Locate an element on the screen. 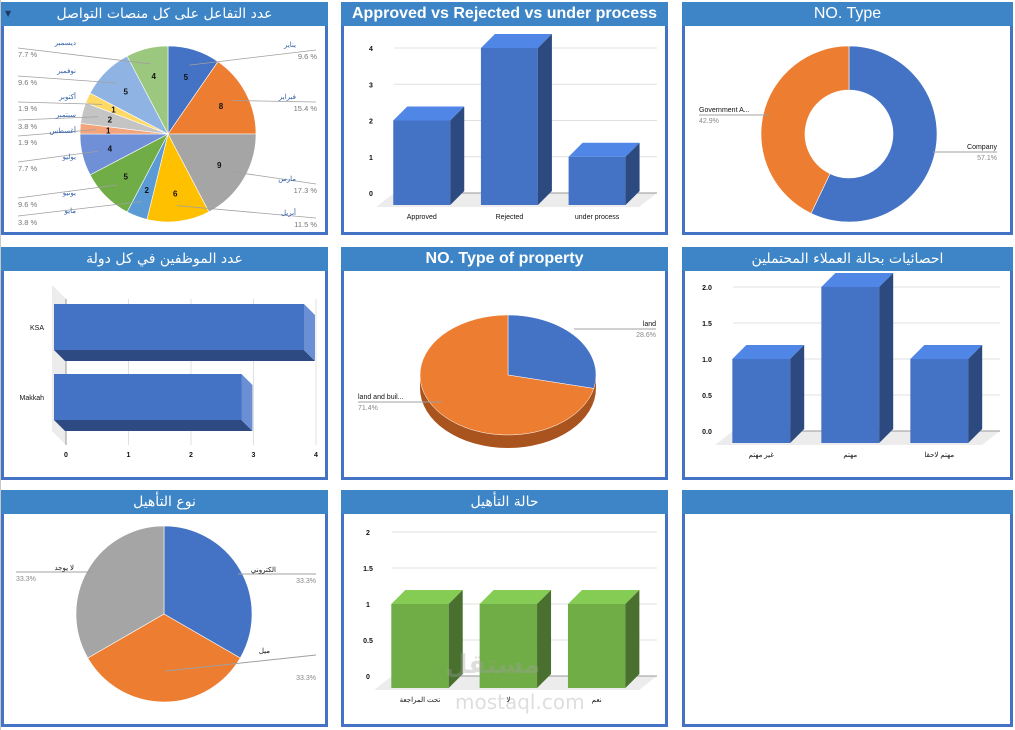 This screenshot has width=1015, height=730. x-tick-label: 1 is located at coordinates (129, 455).